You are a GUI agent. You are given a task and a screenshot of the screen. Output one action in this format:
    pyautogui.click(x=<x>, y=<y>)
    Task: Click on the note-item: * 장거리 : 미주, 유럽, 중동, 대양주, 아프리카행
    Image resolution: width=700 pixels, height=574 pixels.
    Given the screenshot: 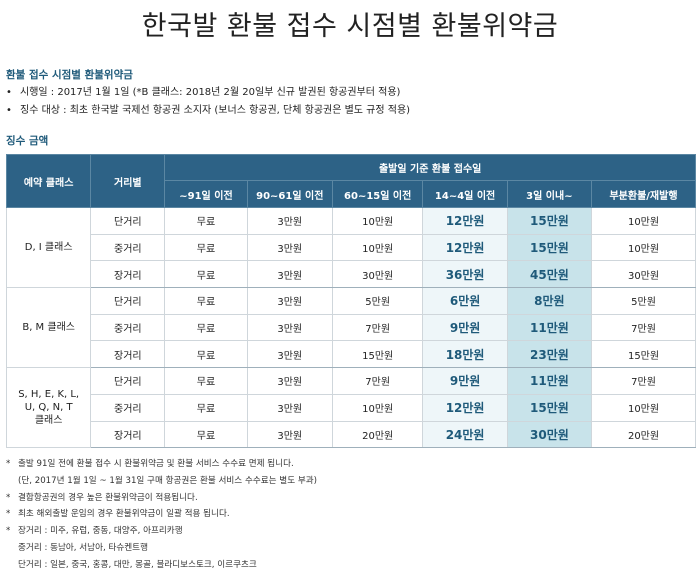 What is the action you would take?
    pyautogui.click(x=161, y=531)
    